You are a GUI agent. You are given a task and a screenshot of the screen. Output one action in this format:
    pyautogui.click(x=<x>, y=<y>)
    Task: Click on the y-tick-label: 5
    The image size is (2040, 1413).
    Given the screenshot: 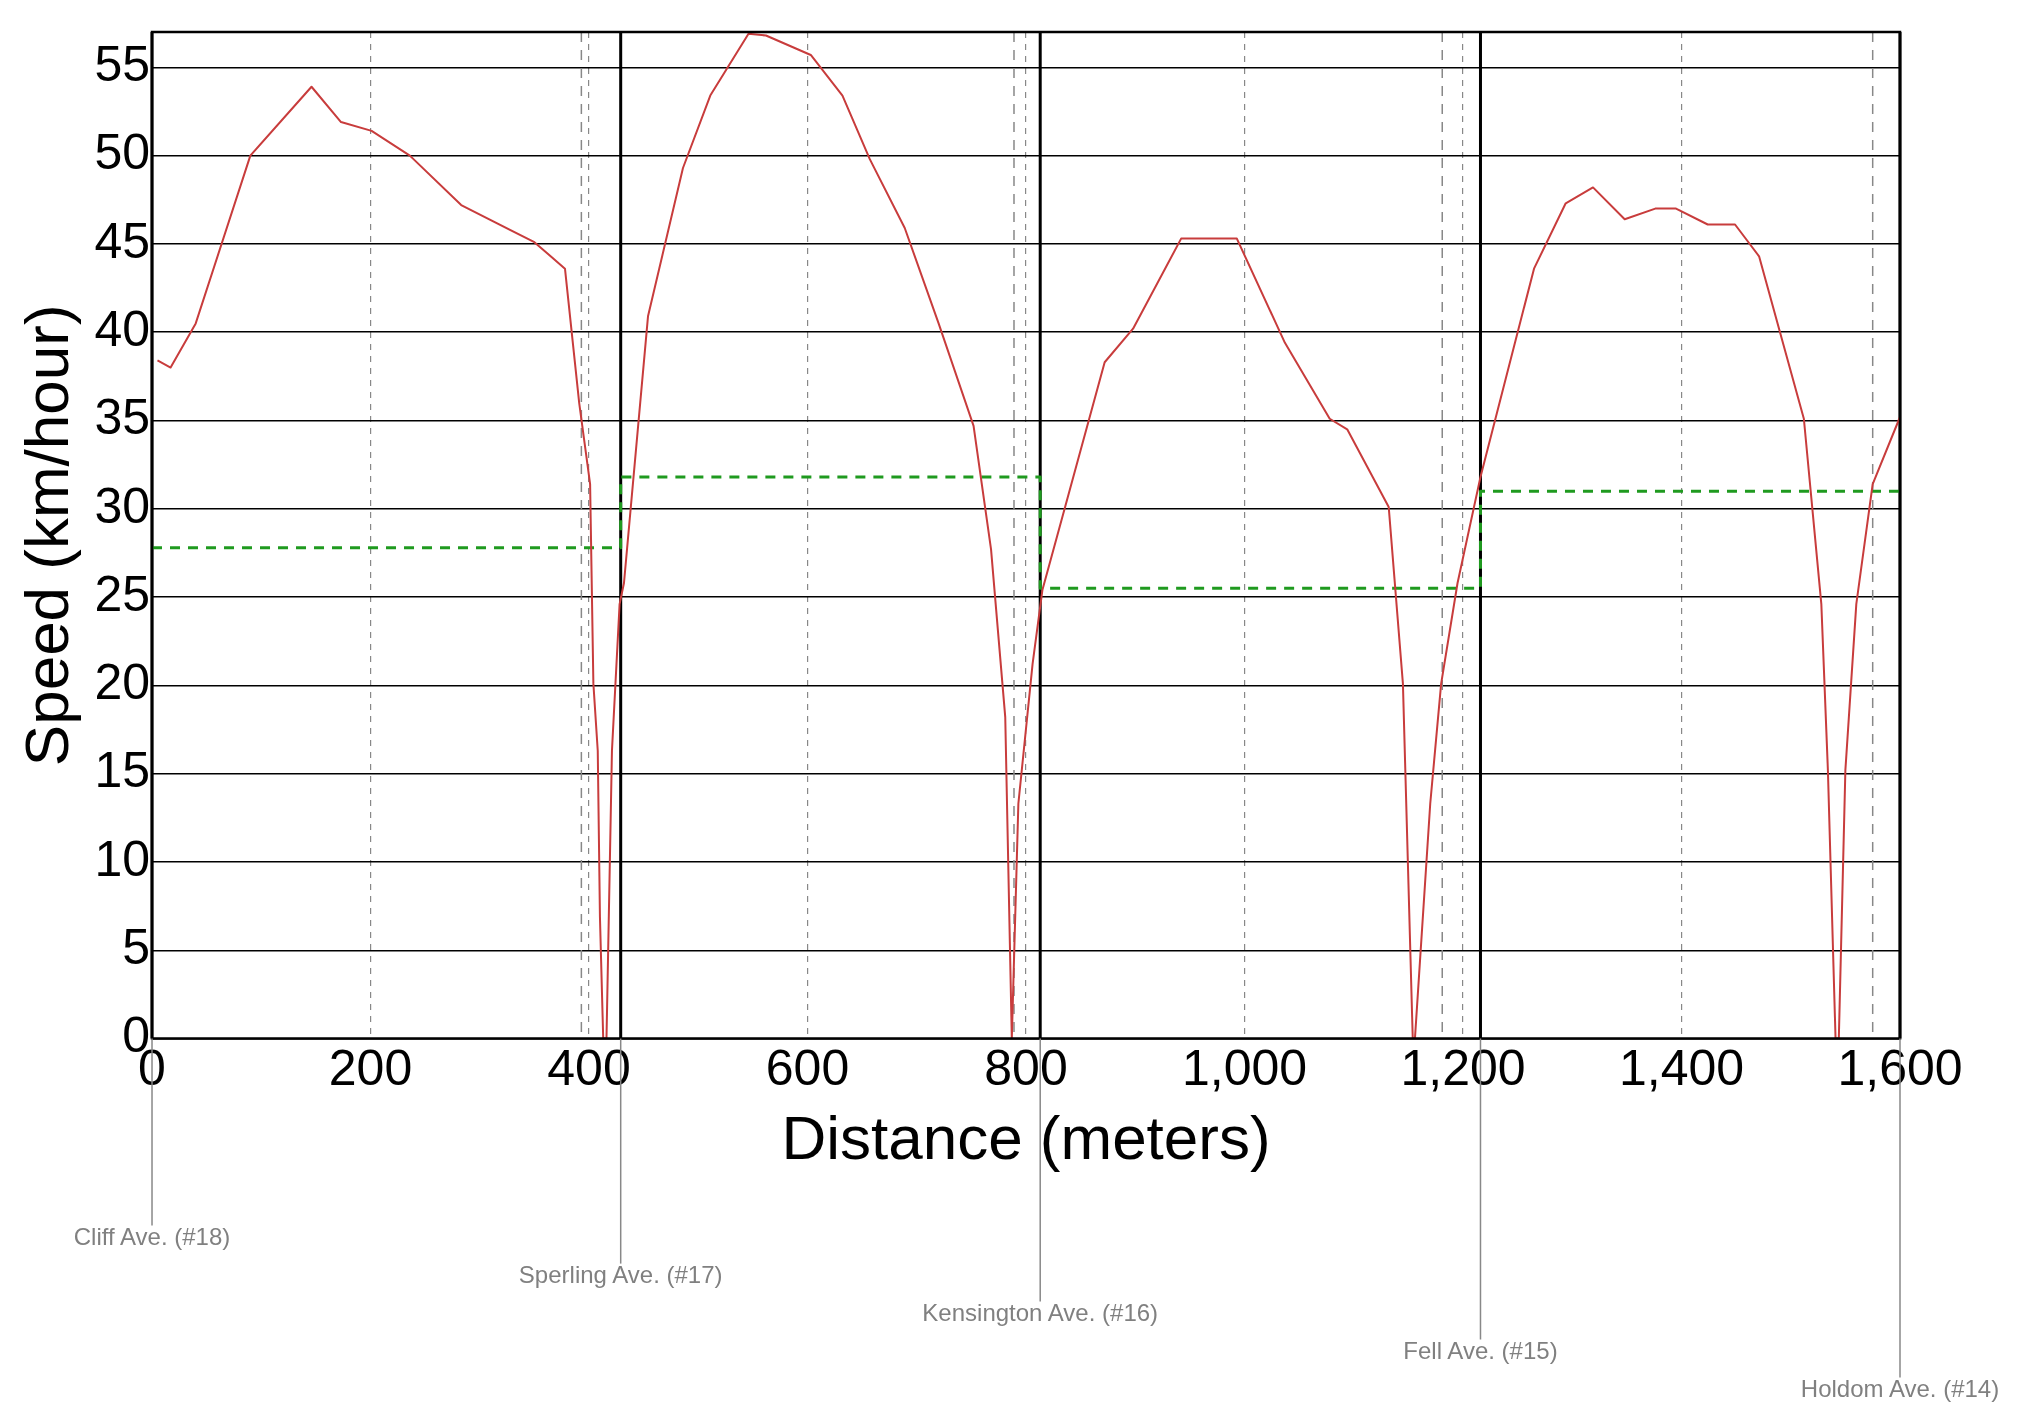 What is the action you would take?
    pyautogui.click(x=136, y=947)
    